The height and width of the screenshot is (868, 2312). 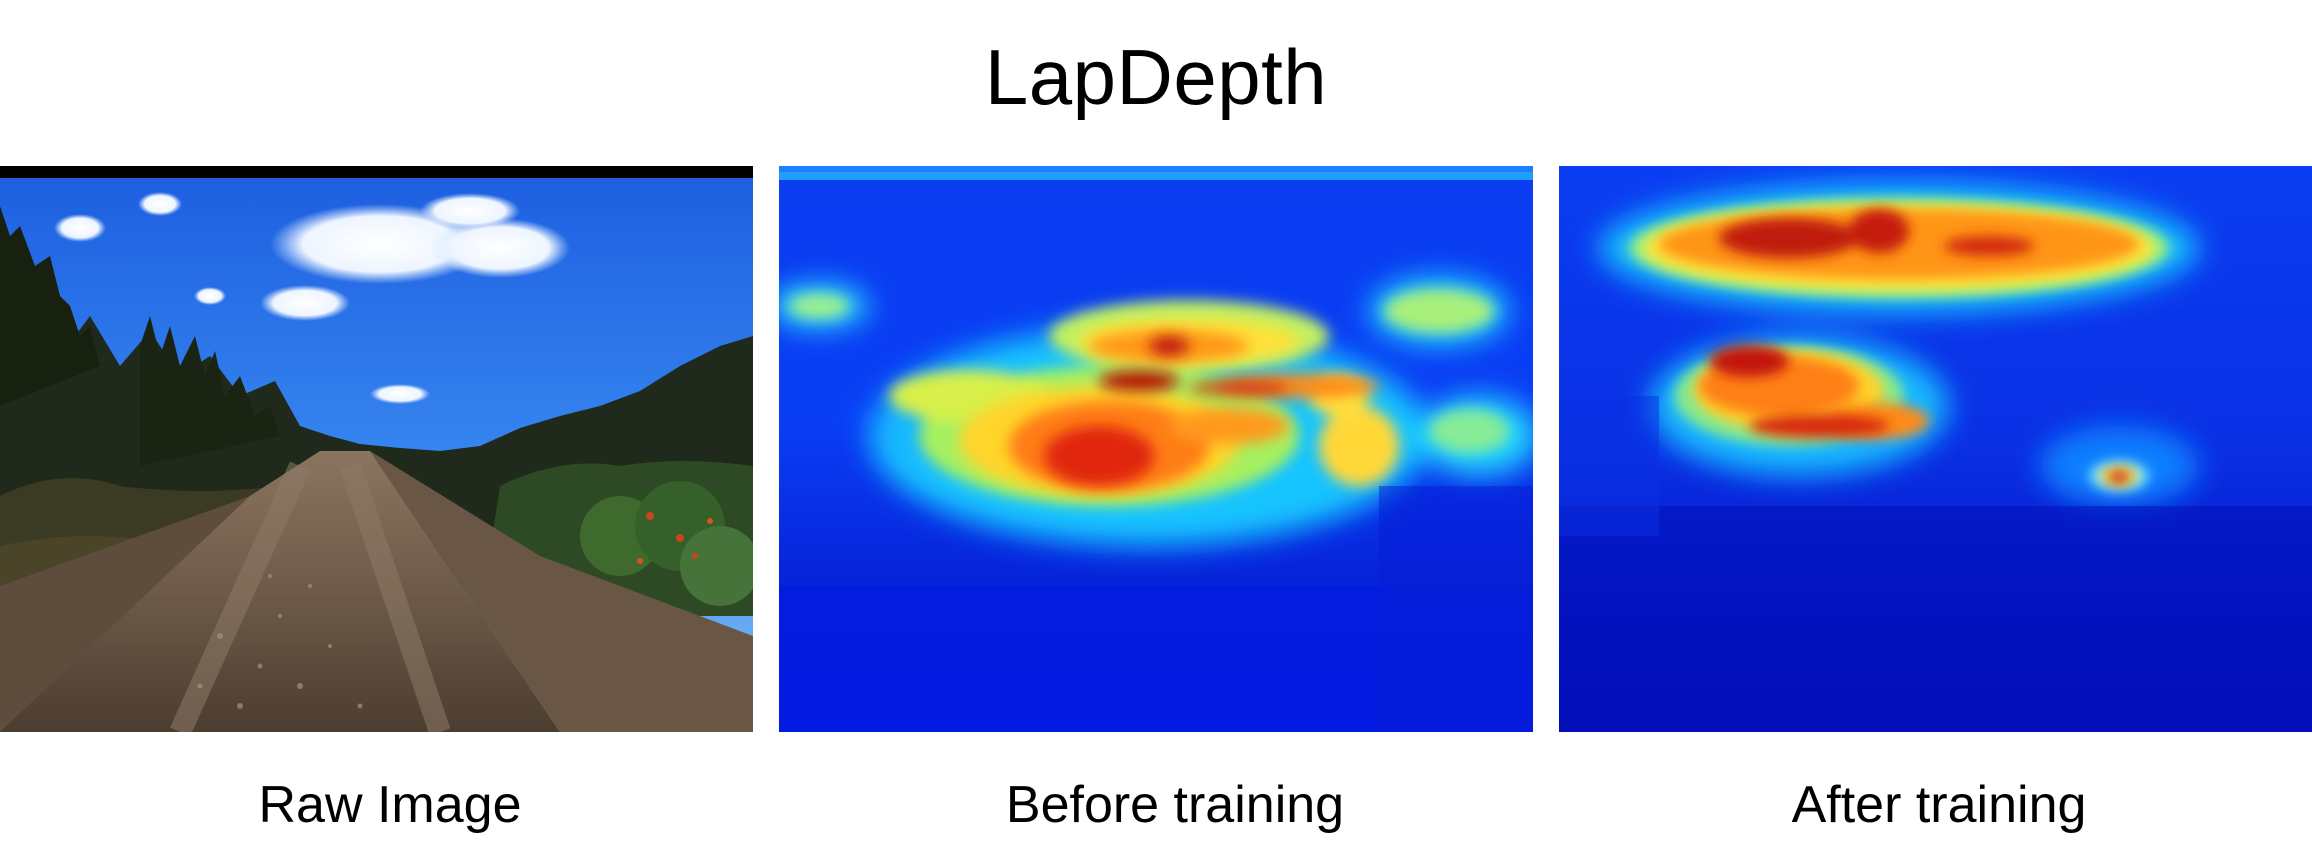 I want to click on figure-title: LapDepth, so click(x=1156, y=77).